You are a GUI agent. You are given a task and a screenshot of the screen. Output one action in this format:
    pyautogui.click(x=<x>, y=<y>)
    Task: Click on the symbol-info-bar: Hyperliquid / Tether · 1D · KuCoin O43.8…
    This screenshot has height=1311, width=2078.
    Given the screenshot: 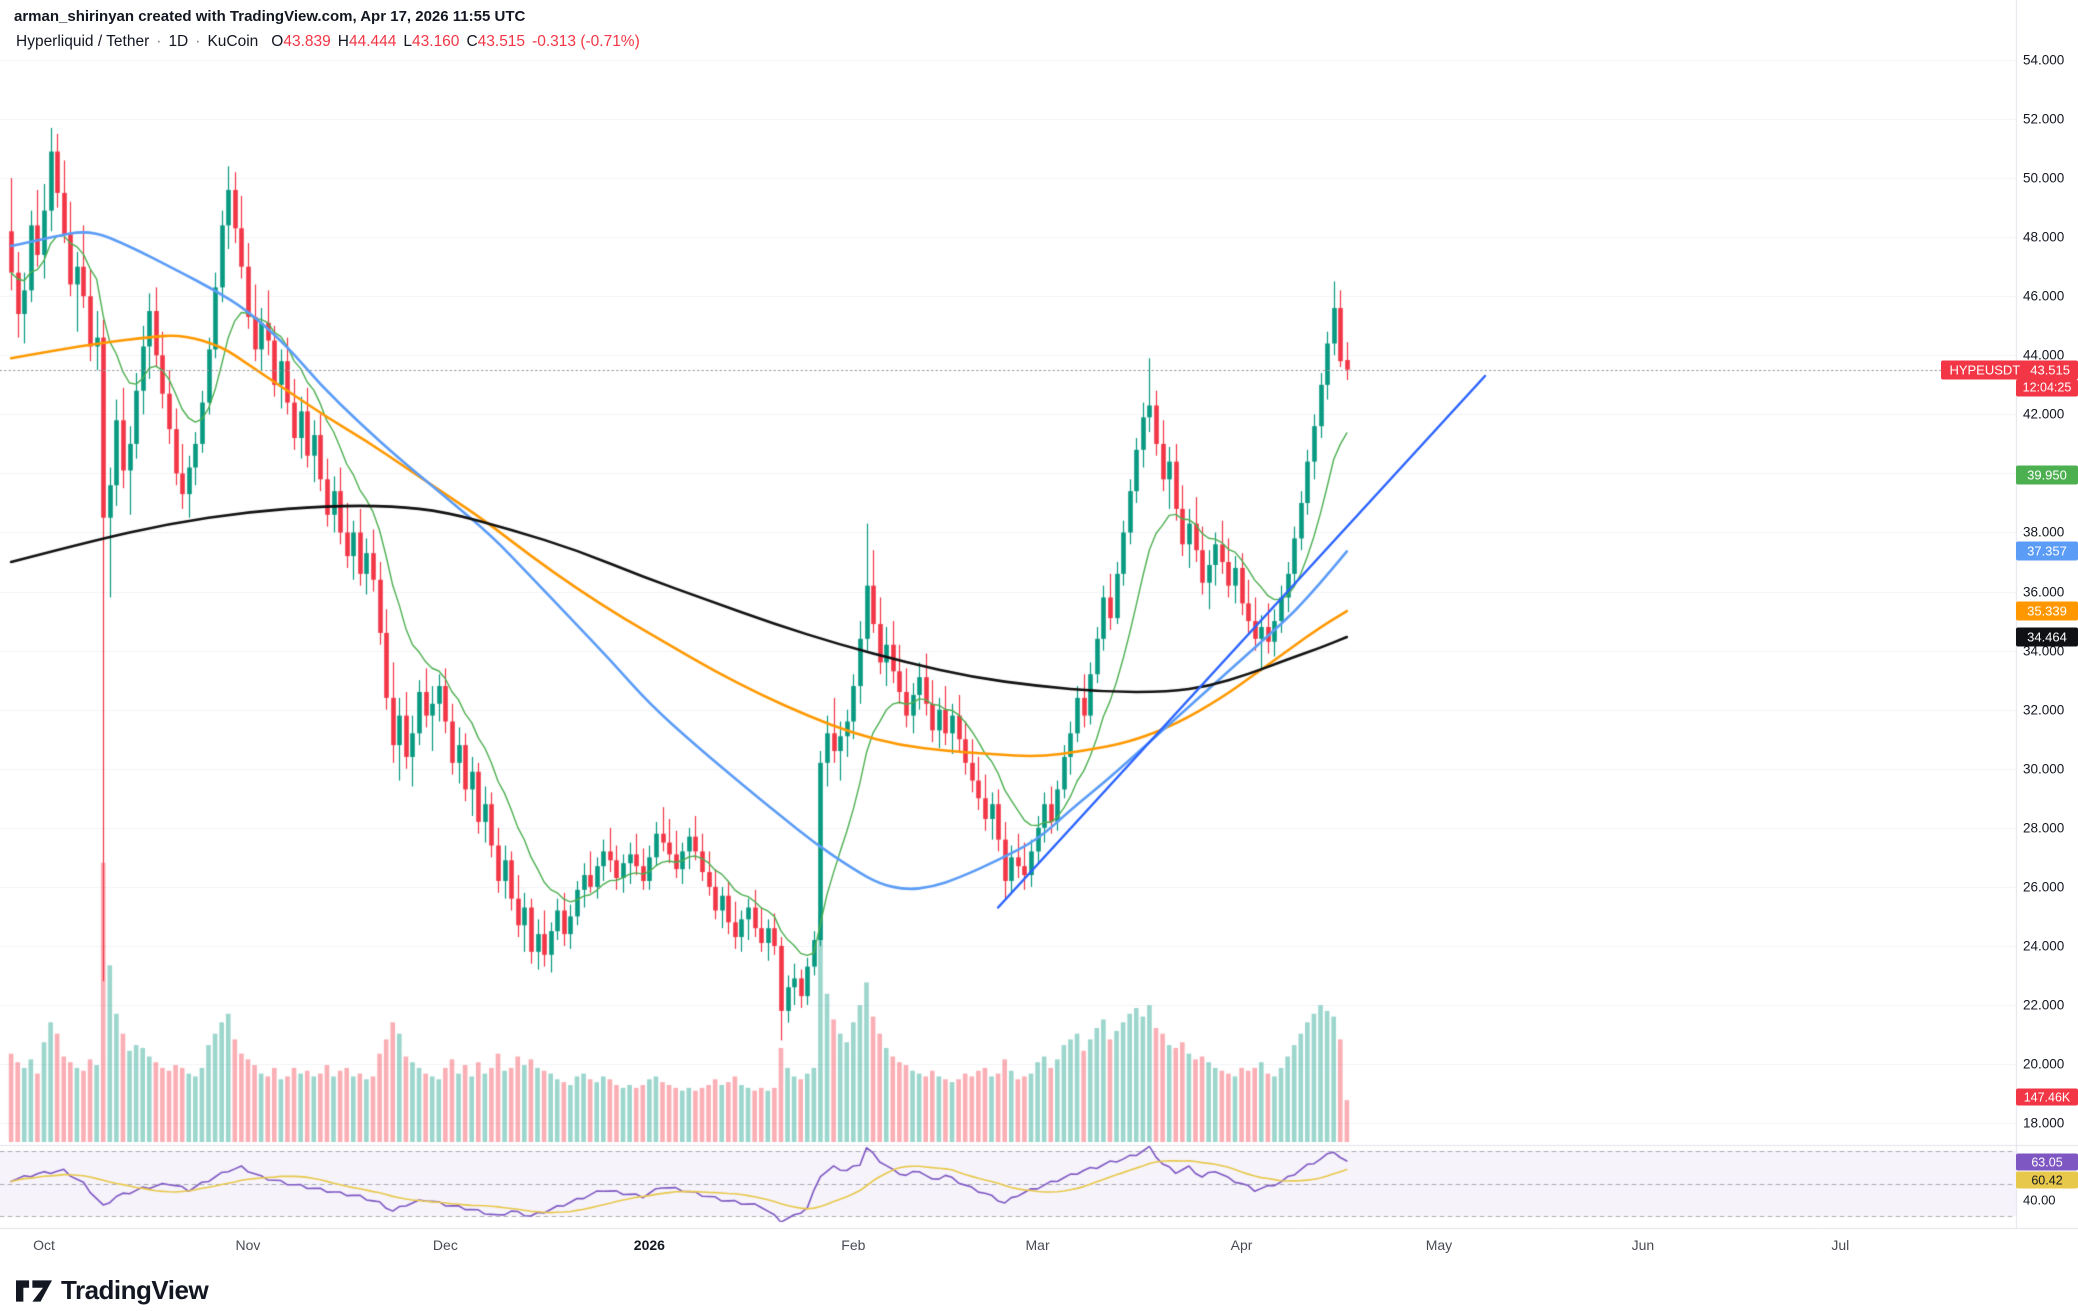 What is the action you would take?
    pyautogui.click(x=328, y=42)
    